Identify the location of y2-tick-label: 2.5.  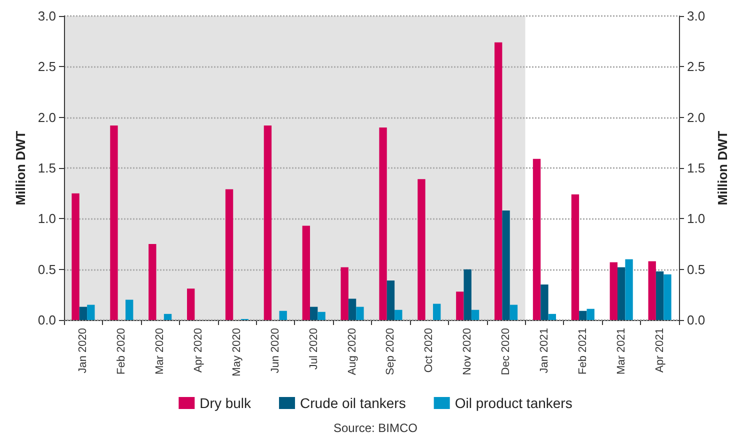
(696, 66).